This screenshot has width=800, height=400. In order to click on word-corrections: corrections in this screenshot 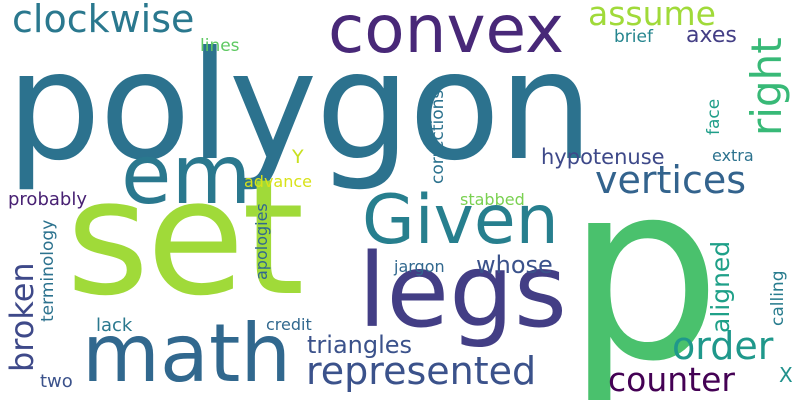, I will do `click(438, 136)`.